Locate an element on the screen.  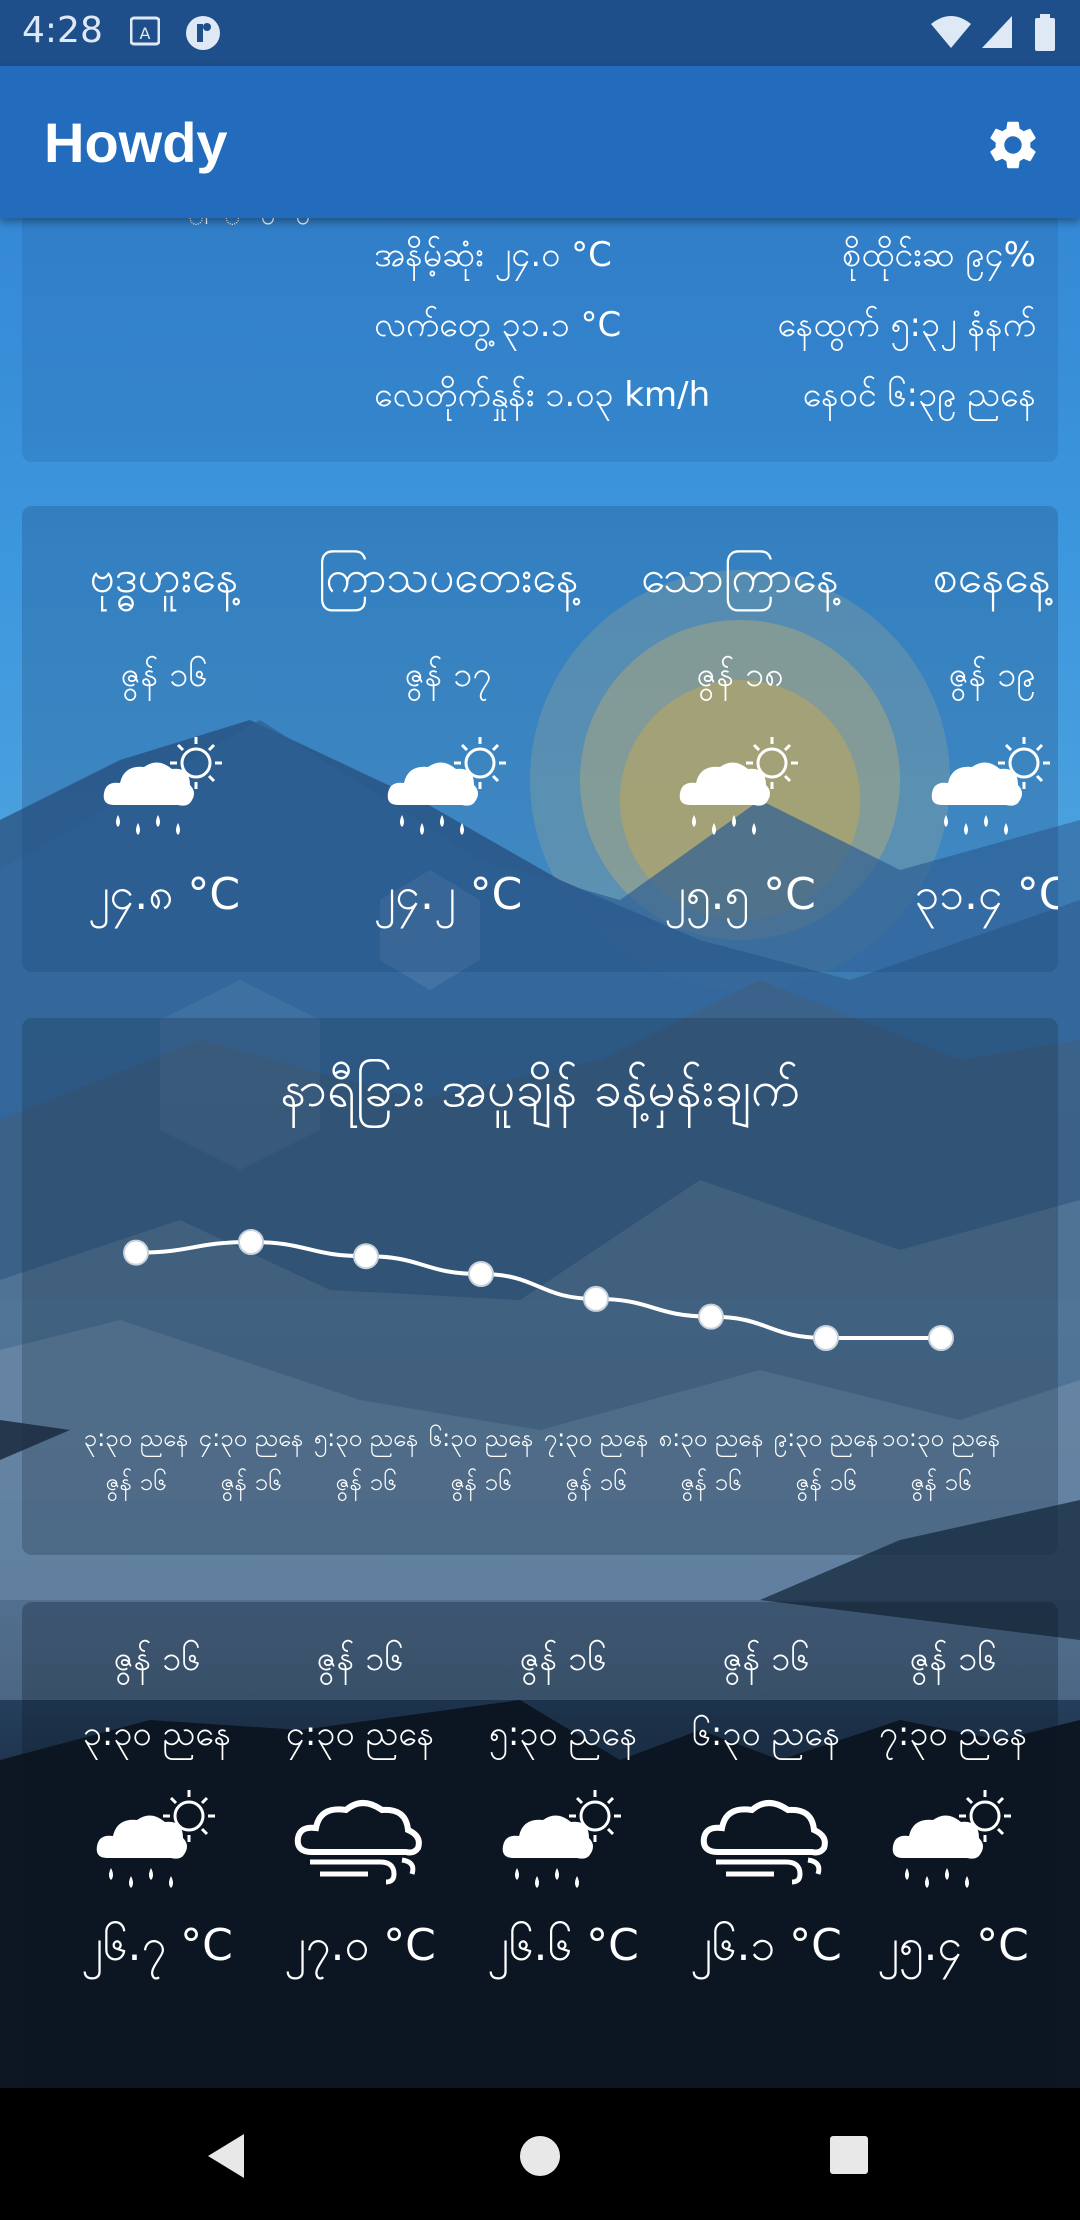
daily-item: ဗုဒ္ဓဟူးနေ့ ဇွန် ၁၆ ၂၄.၈ °C is located at coordinates (164, 740).